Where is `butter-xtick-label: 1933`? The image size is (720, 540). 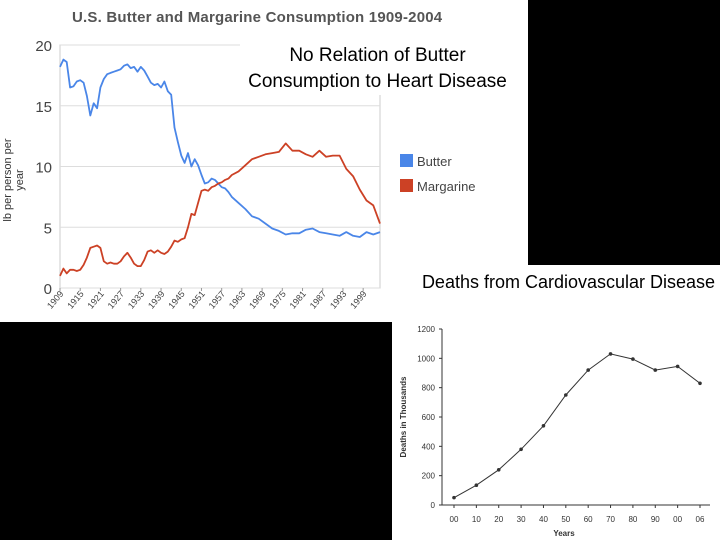 butter-xtick-label: 1933 is located at coordinates (136, 300).